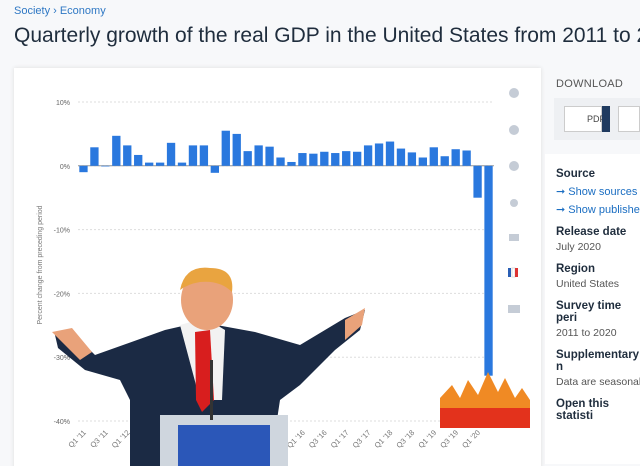 This screenshot has height=466, width=640. Describe the element at coordinates (62, 231) in the screenshot. I see `y-tick-label: -10%` at that location.